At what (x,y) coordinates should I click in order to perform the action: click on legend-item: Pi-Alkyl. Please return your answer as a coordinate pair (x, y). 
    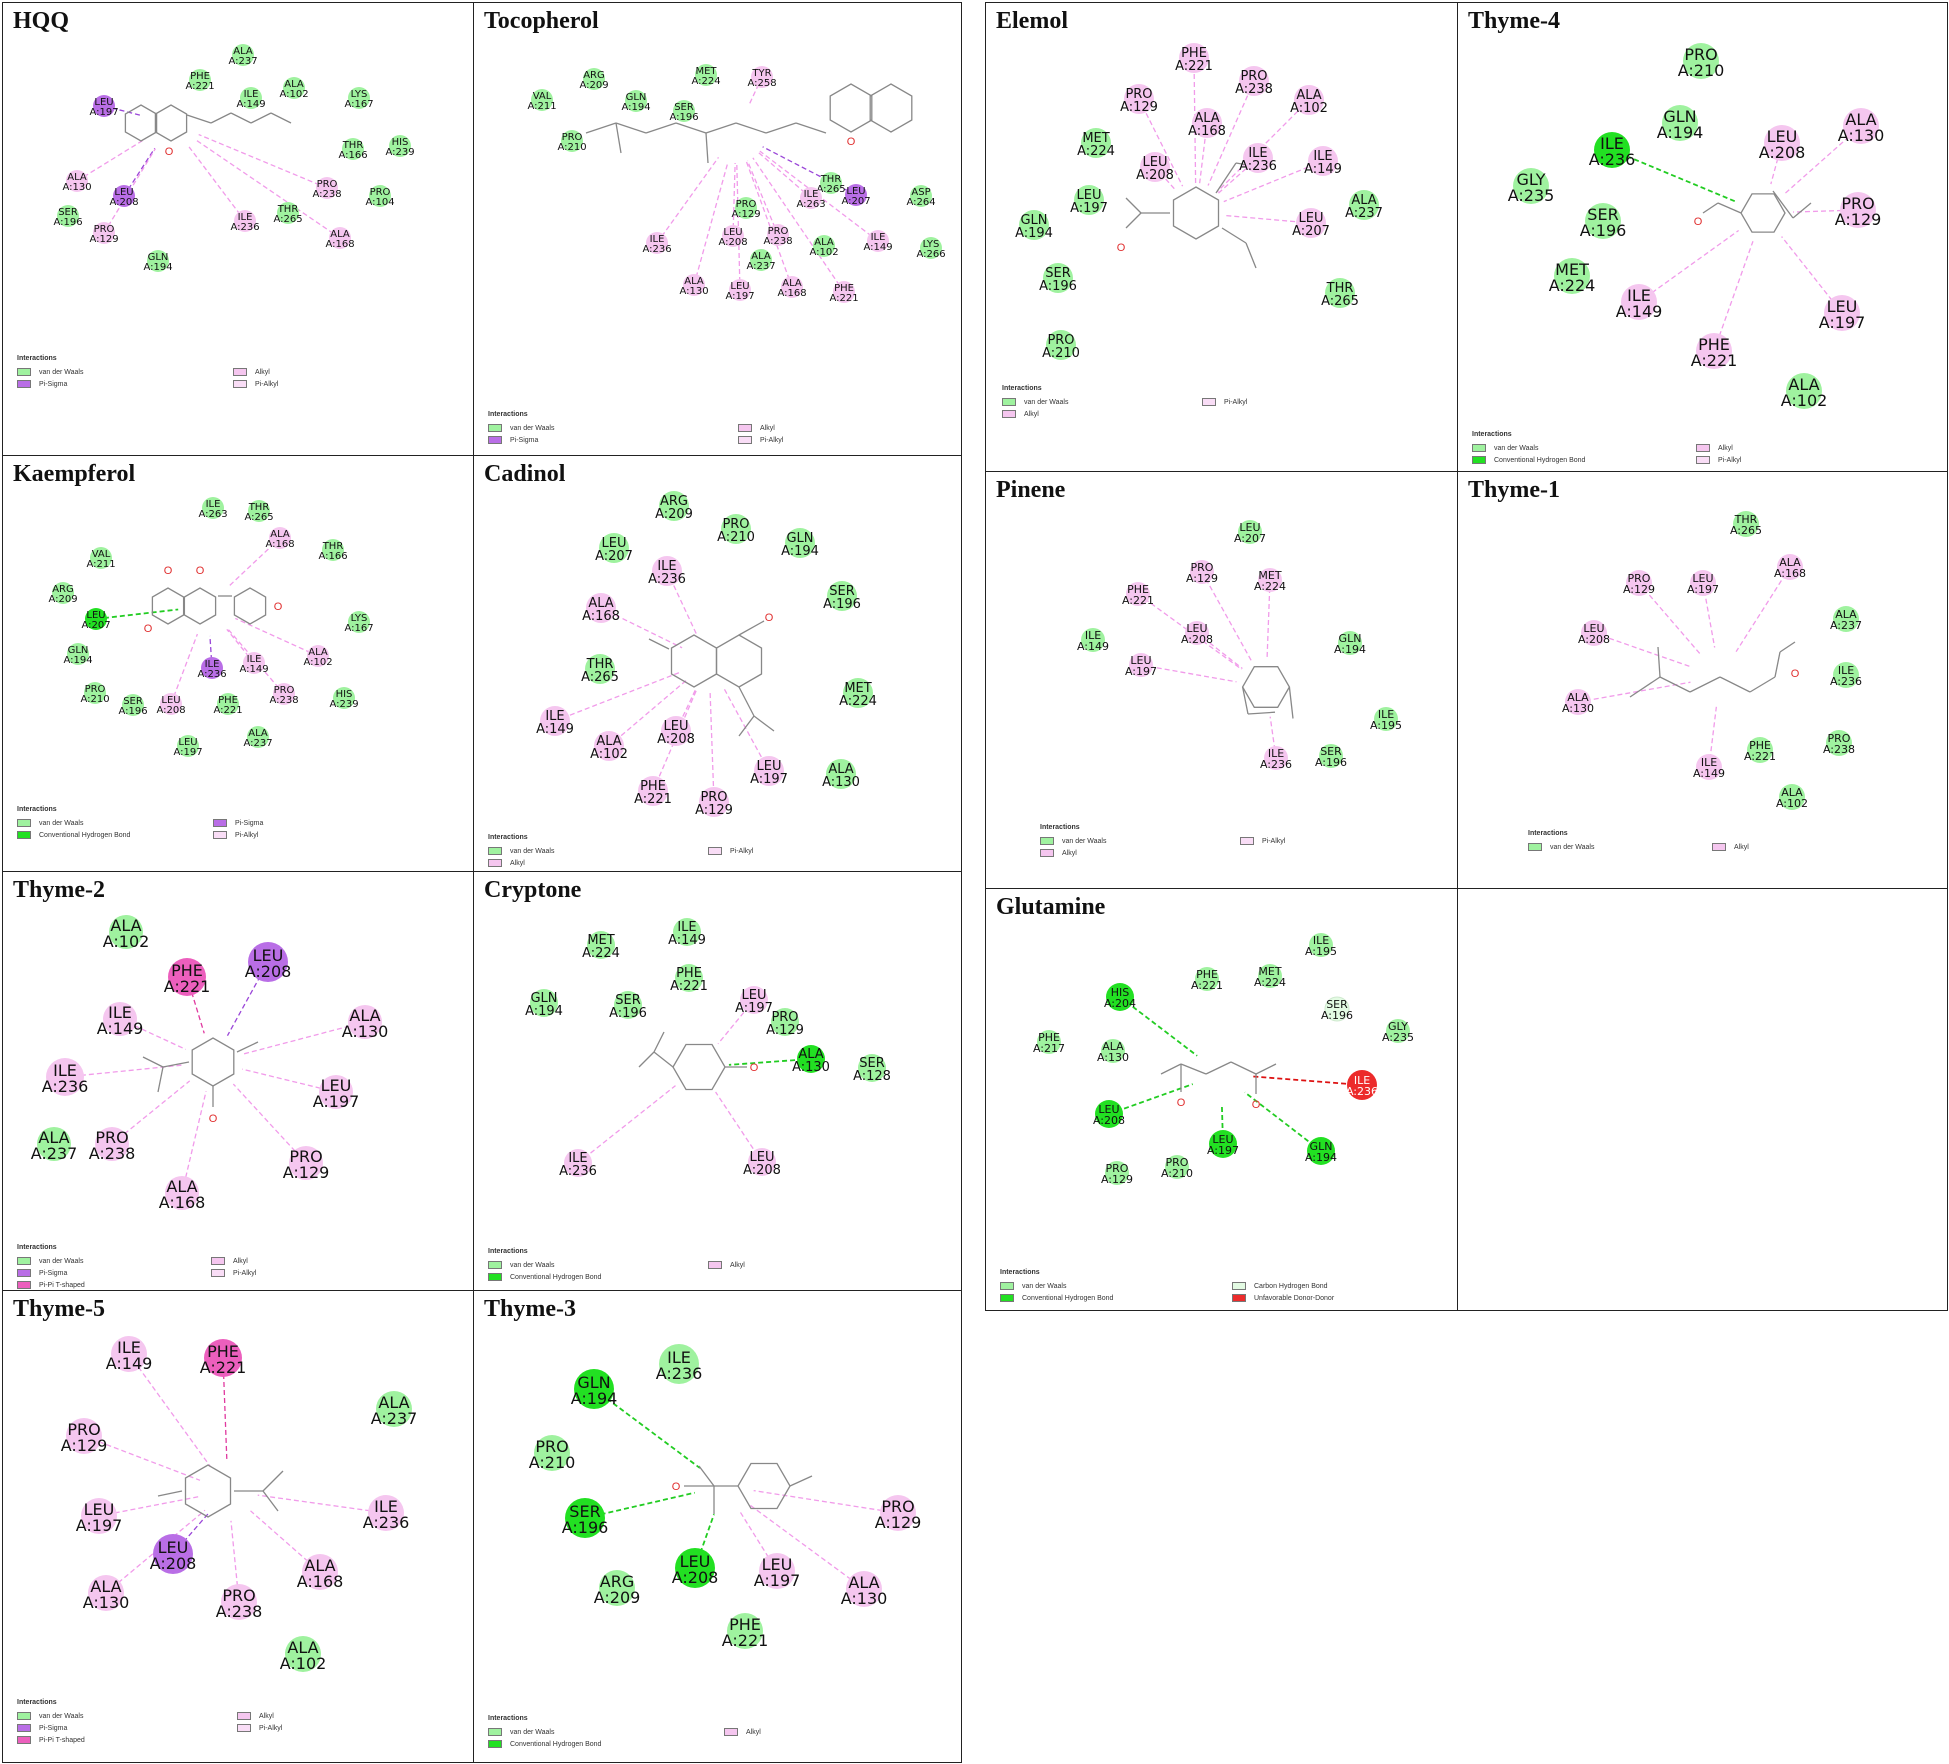
    Looking at the image, I should click on (308, 1273).